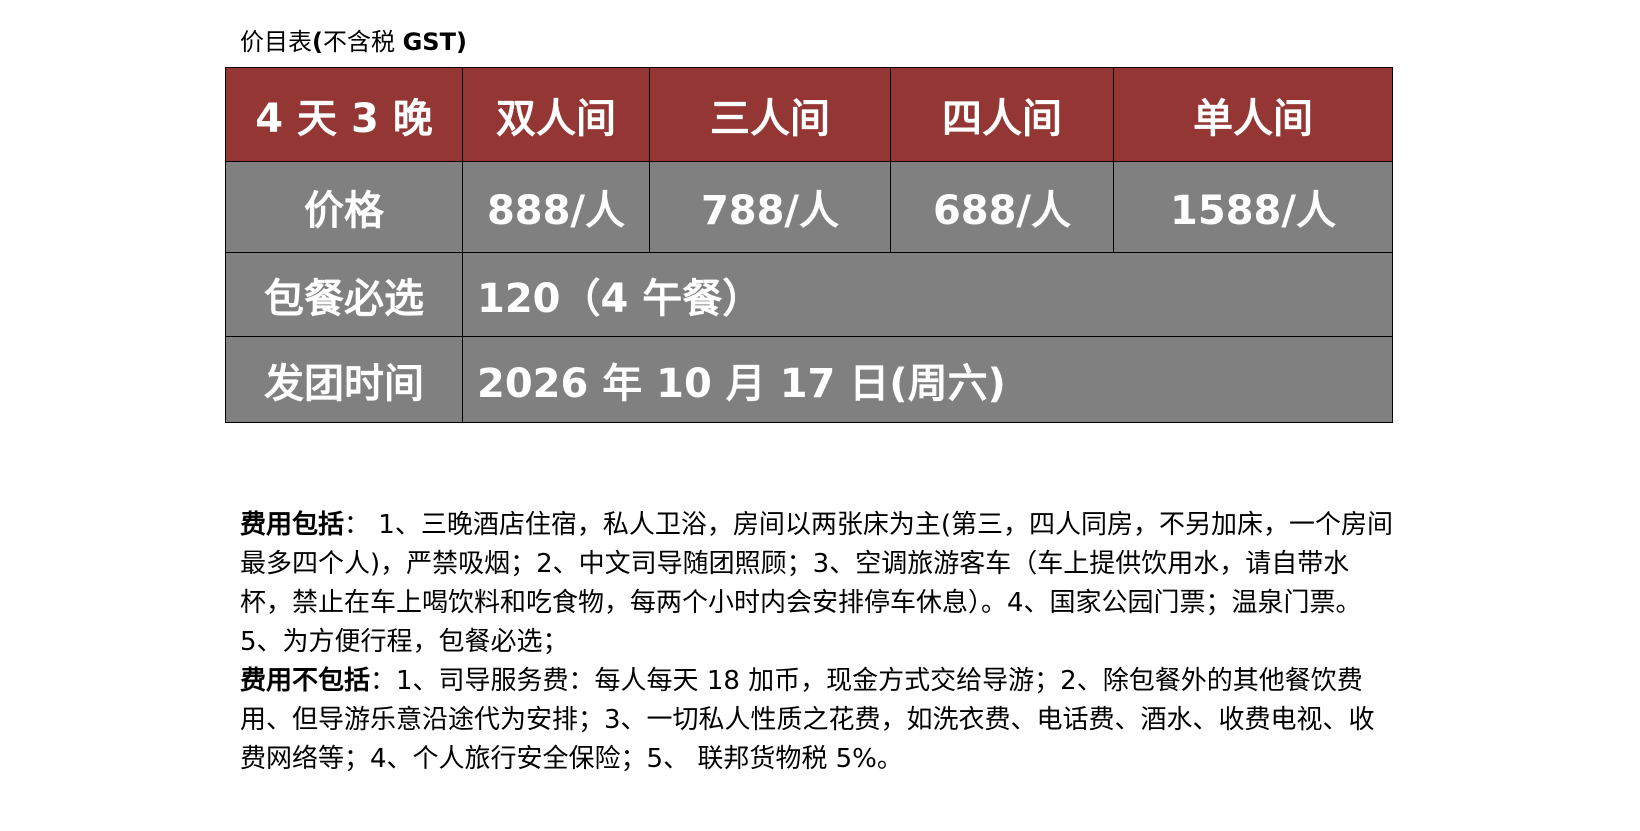 Image resolution: width=1640 pixels, height=831 pixels. What do you see at coordinates (317, 42) in the screenshot?
I see `title-paren: (` at bounding box center [317, 42].